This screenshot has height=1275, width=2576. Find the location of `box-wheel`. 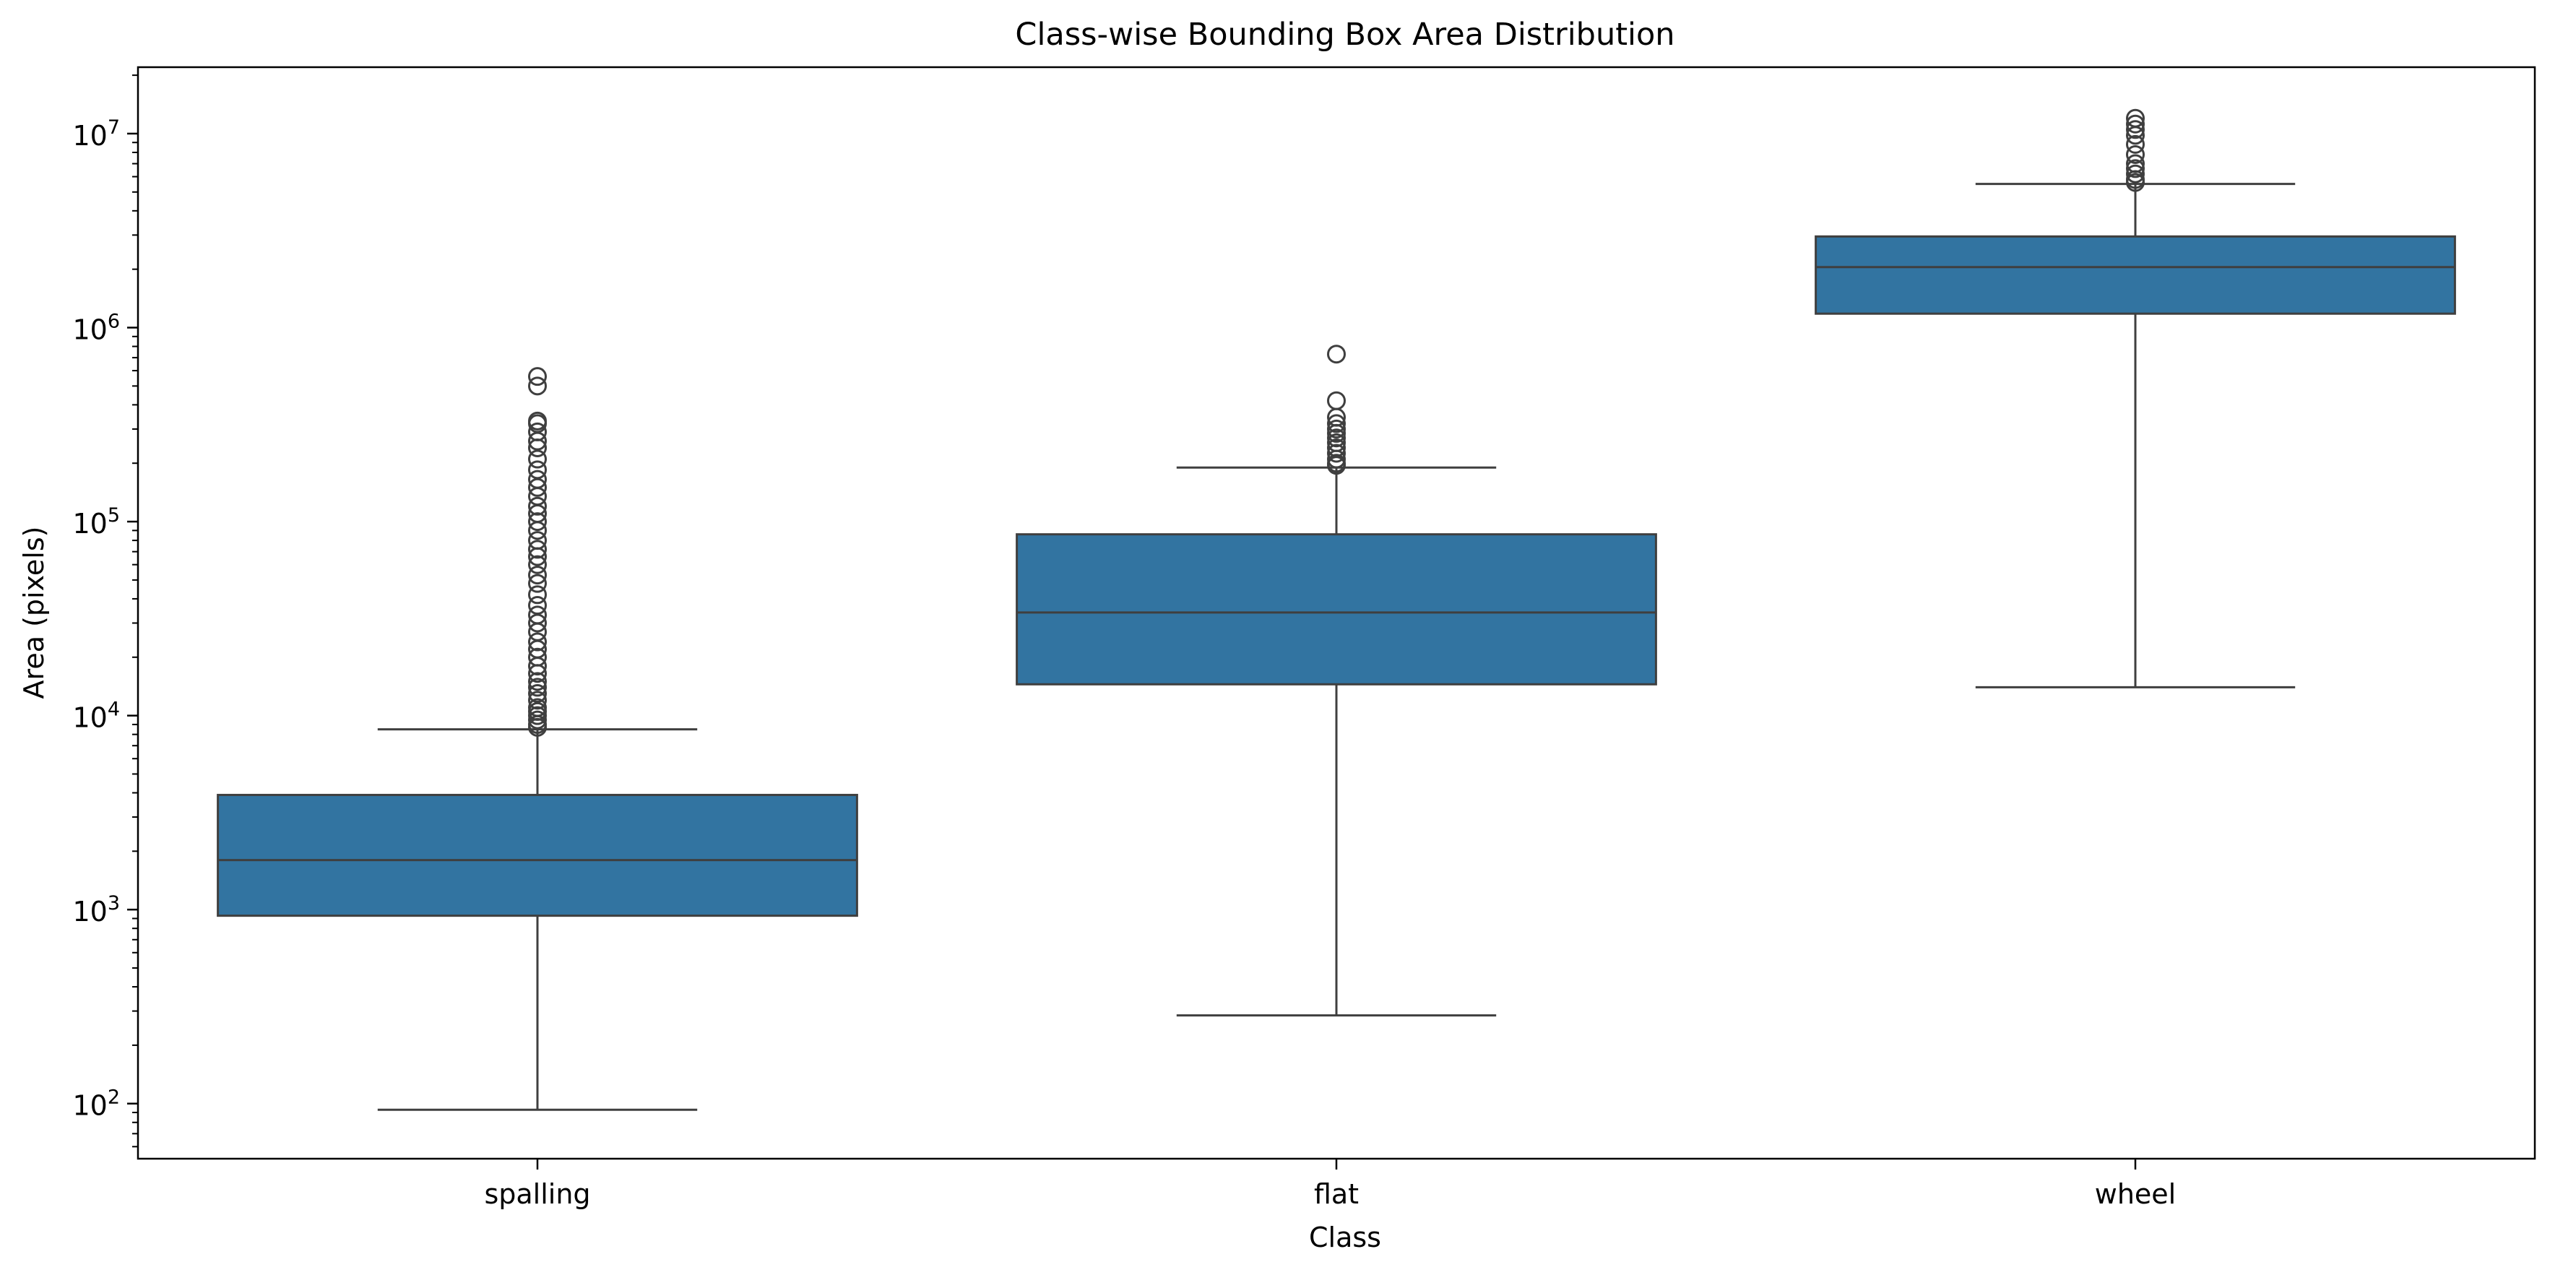

box-wheel is located at coordinates (2135, 398).